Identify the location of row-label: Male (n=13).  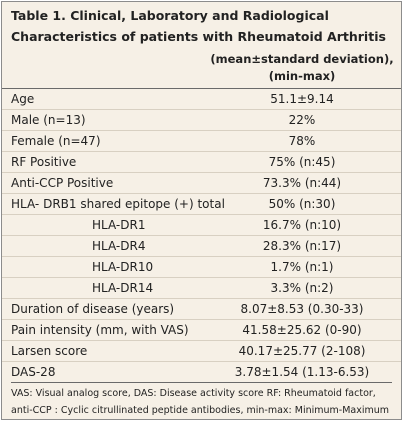
(48, 120).